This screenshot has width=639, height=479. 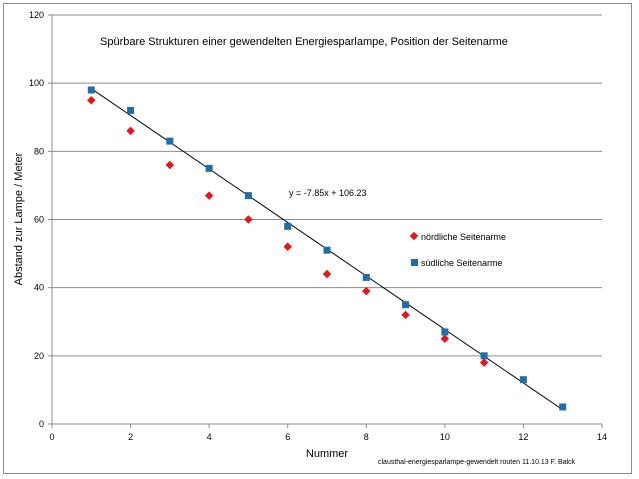 I want to click on legend-label-south: südliche Seitenarme, so click(x=462, y=263).